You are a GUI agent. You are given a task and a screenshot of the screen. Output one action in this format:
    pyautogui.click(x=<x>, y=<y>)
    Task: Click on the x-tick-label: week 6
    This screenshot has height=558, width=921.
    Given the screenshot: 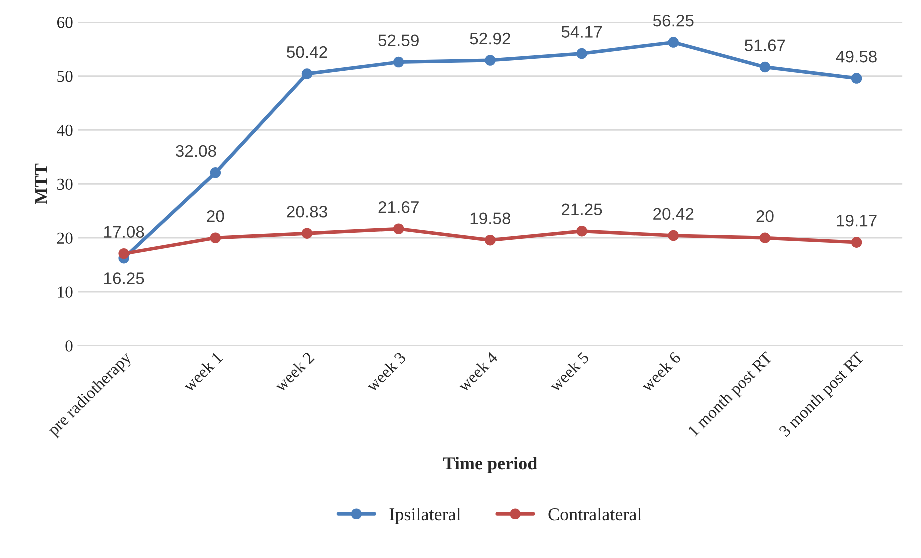 What is the action you would take?
    pyautogui.click(x=661, y=372)
    